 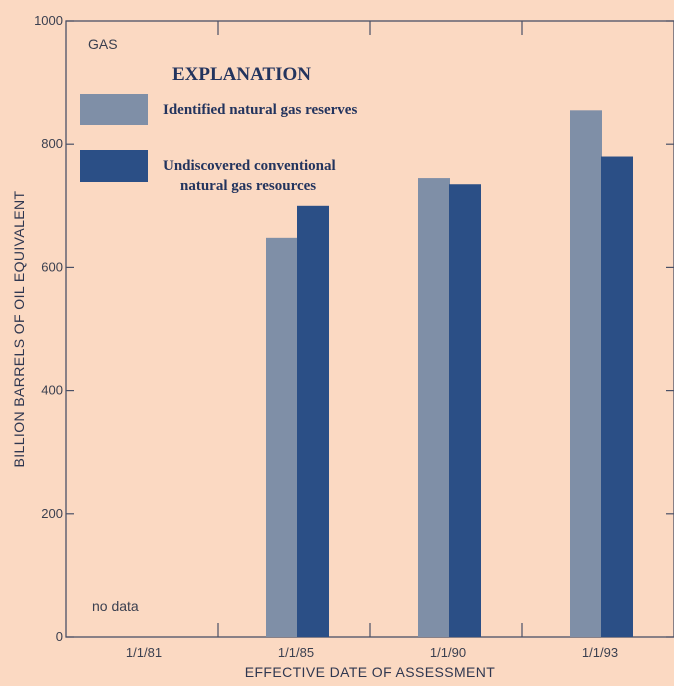 What do you see at coordinates (59, 636) in the screenshot?
I see `y-tick-label: 0` at bounding box center [59, 636].